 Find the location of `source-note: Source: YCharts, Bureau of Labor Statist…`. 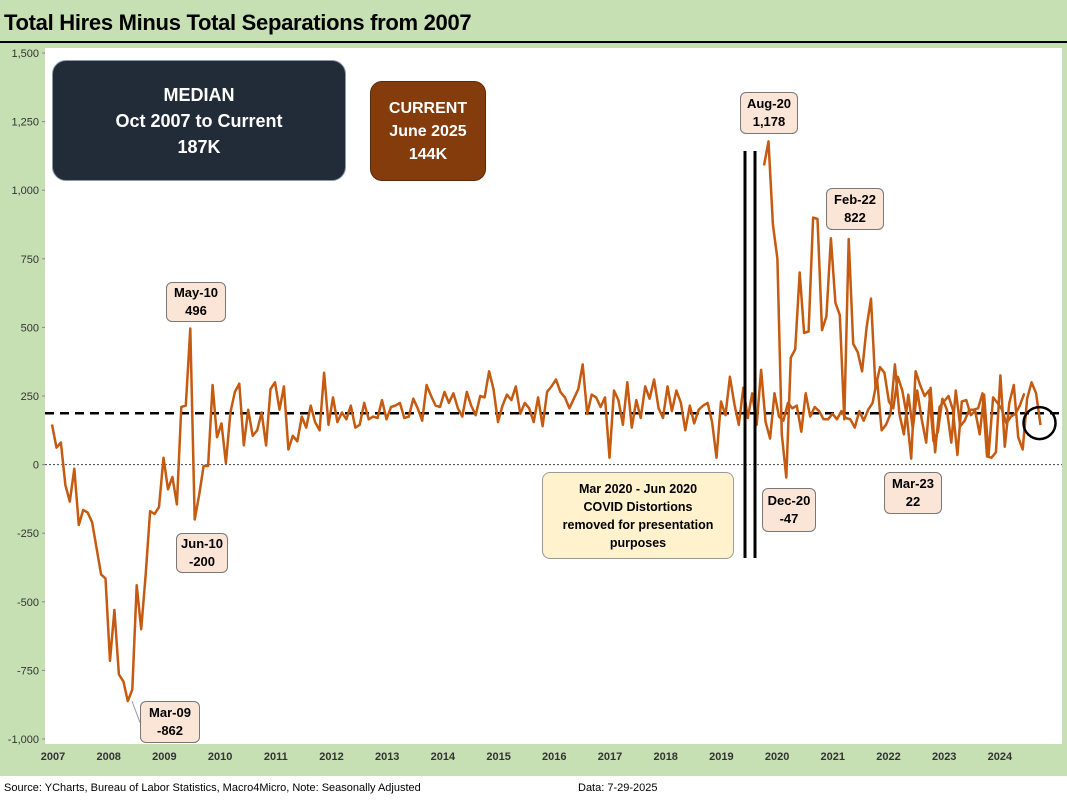

source-note: Source: YCharts, Bureau of Labor Statist… is located at coordinates (212, 788).